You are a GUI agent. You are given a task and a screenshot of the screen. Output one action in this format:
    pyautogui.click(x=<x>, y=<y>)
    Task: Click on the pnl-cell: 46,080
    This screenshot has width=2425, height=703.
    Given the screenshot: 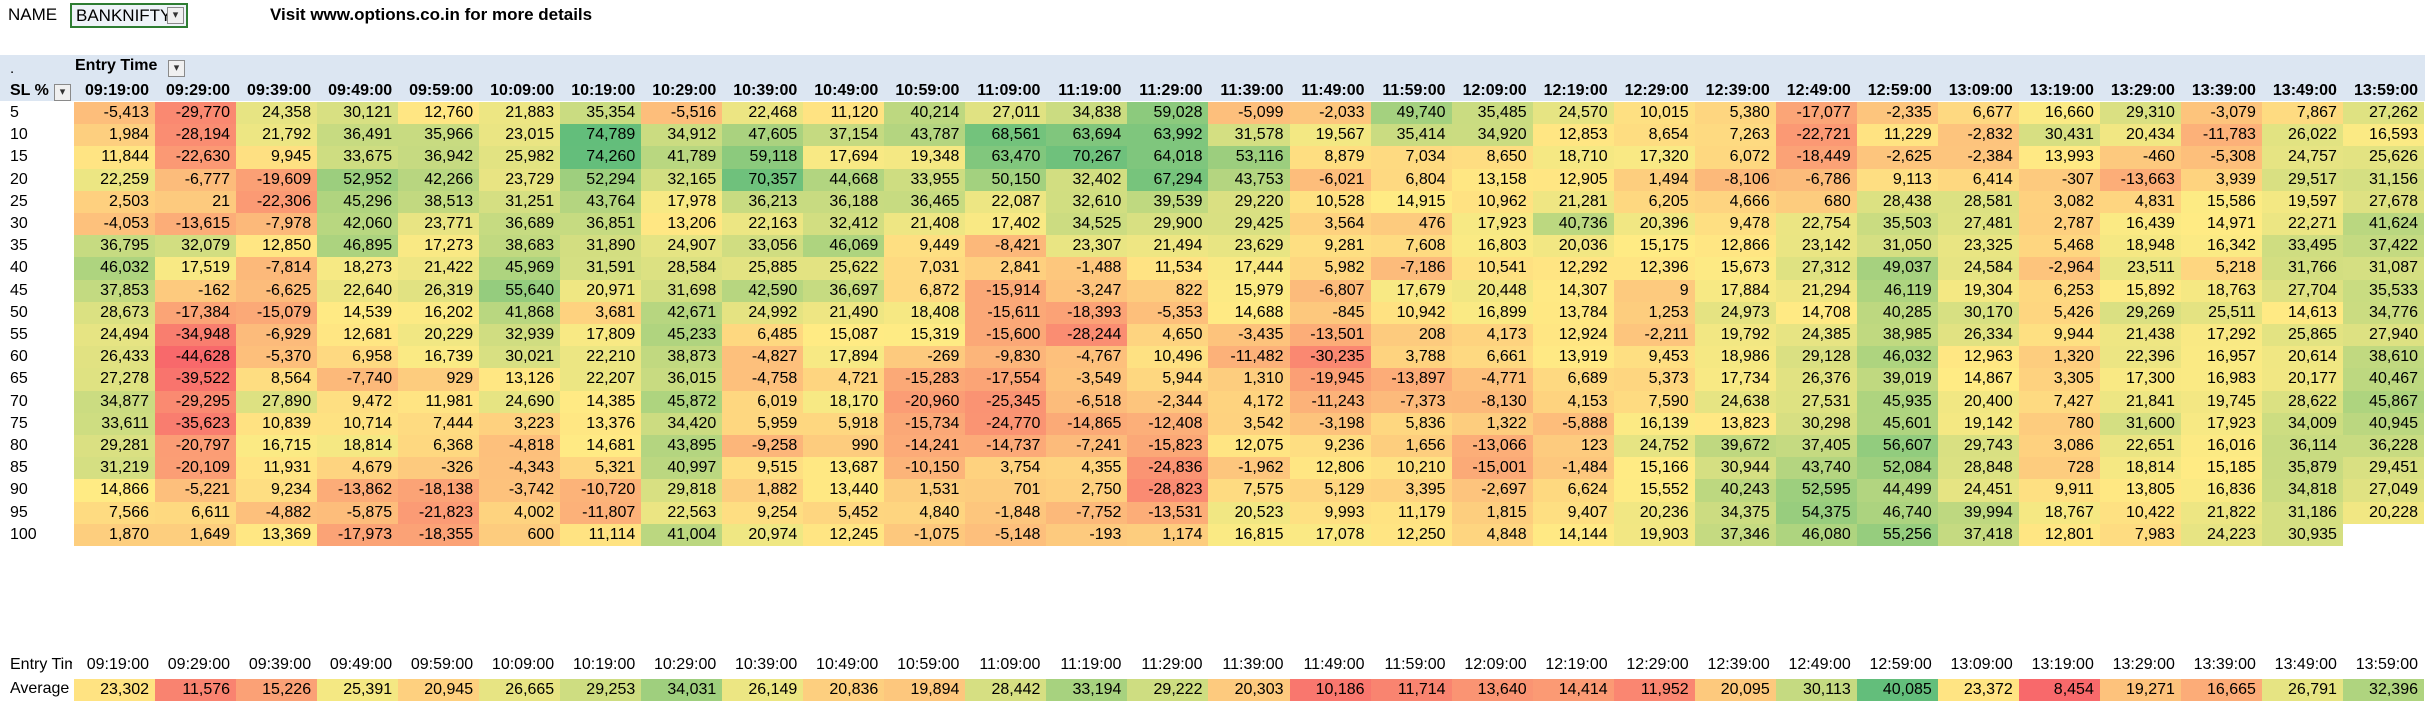 What is the action you would take?
    pyautogui.click(x=1816, y=534)
    